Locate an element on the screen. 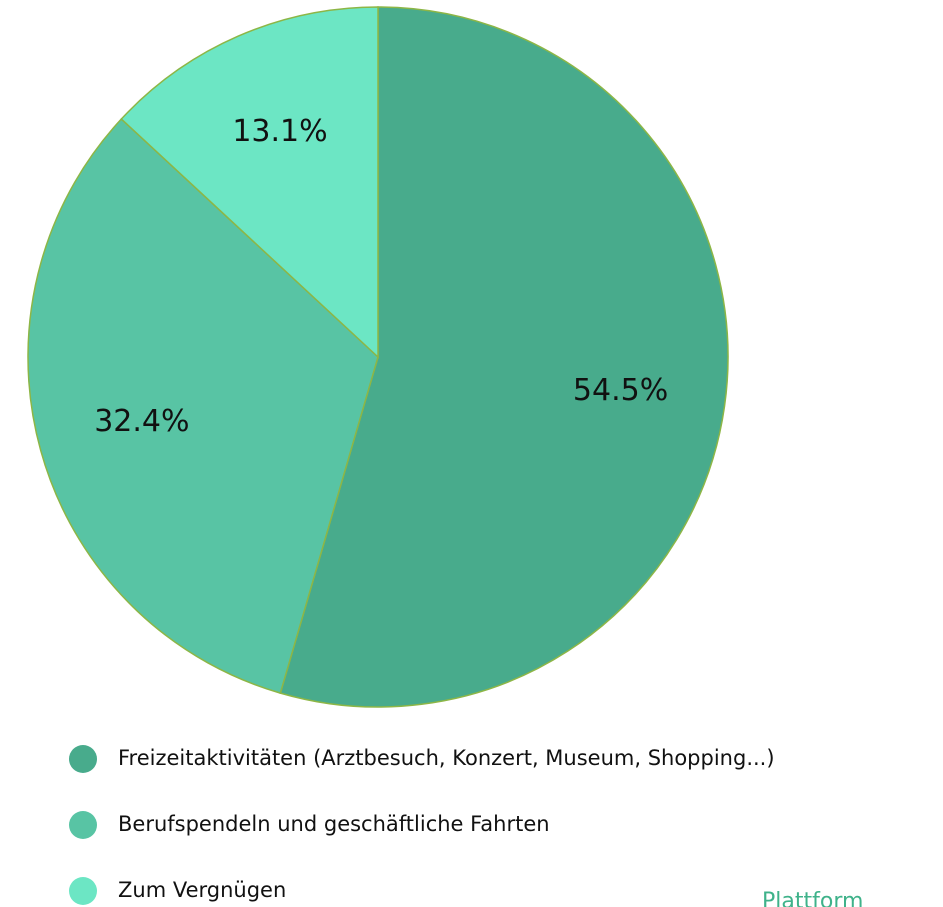  pie-slice is located at coordinates (249, 182).